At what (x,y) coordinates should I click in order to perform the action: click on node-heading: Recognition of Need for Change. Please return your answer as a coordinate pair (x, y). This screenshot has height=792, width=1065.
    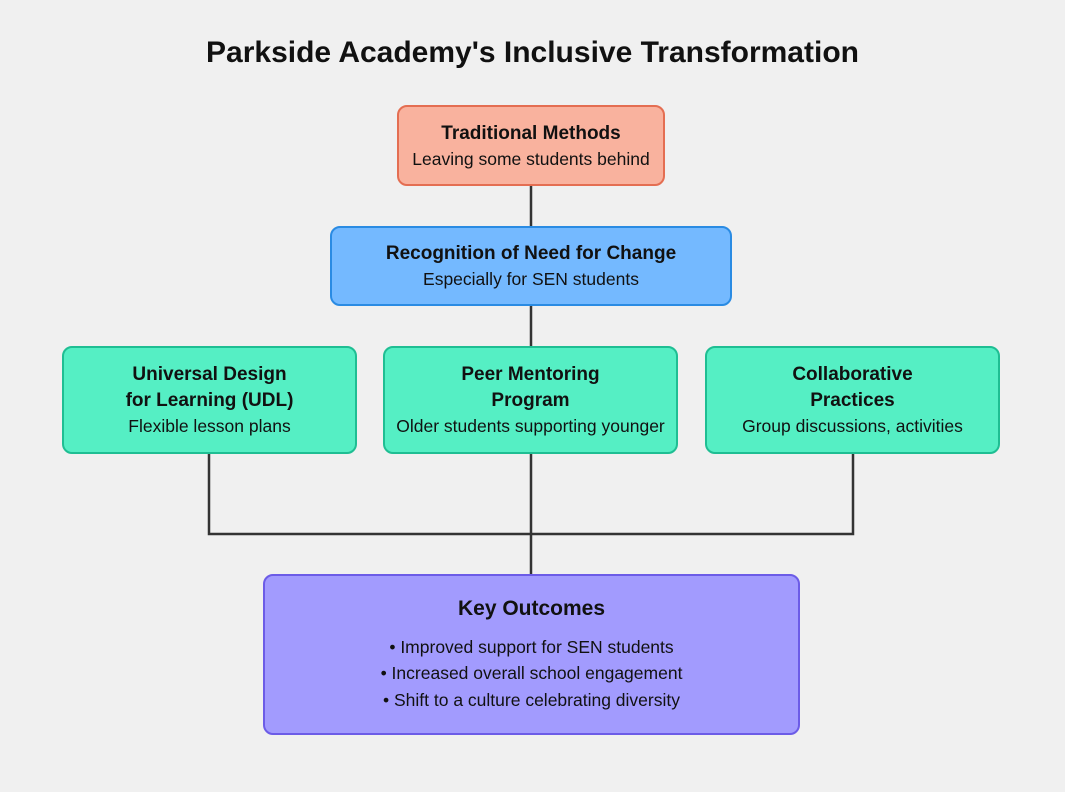
    Looking at the image, I should click on (531, 253).